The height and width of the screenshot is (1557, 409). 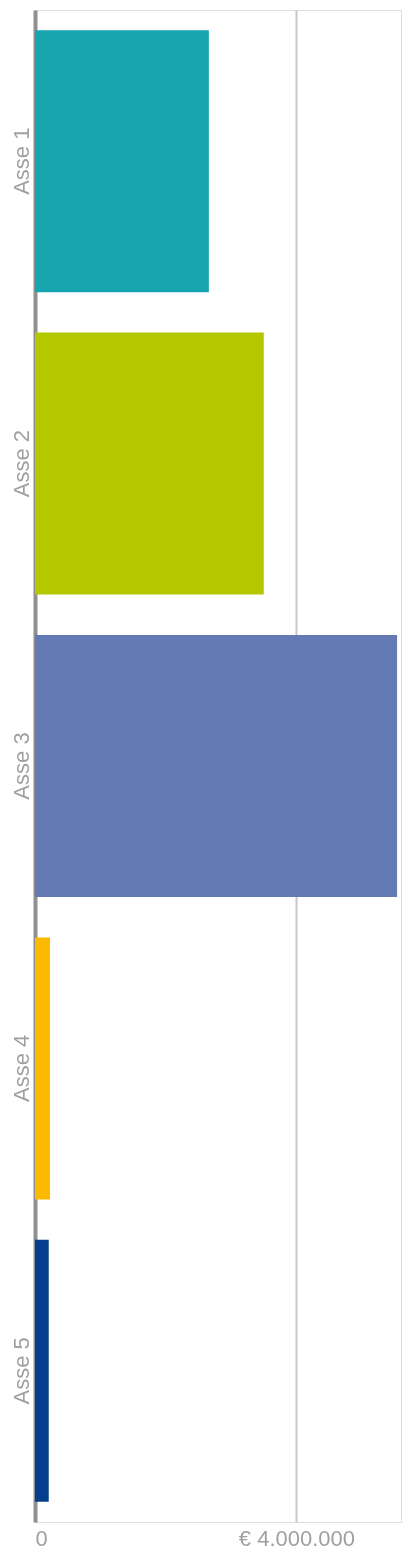 I want to click on y-tick-label: Asse 5, so click(x=21, y=1371).